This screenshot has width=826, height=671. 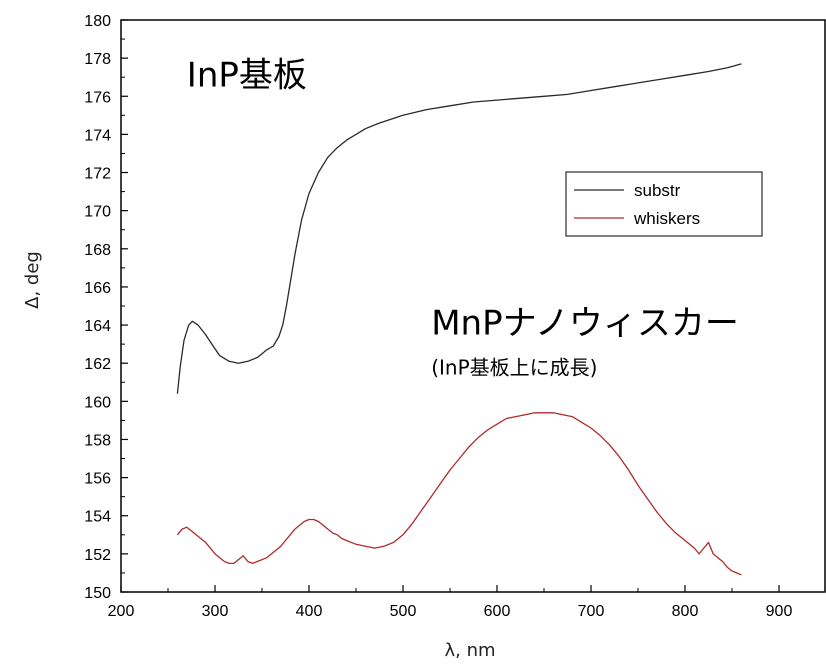 I want to click on y-tick-label: 152, so click(x=97, y=555).